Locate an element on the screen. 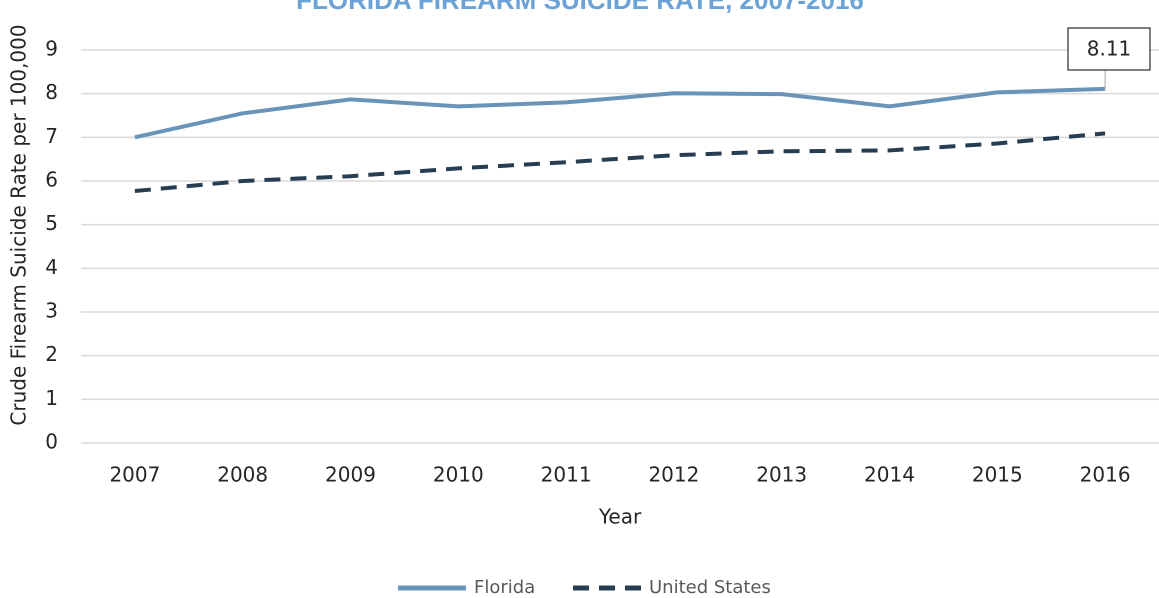 Image resolution: width=1159 pixels, height=598 pixels. y-tick-label: 6 is located at coordinates (51, 180).